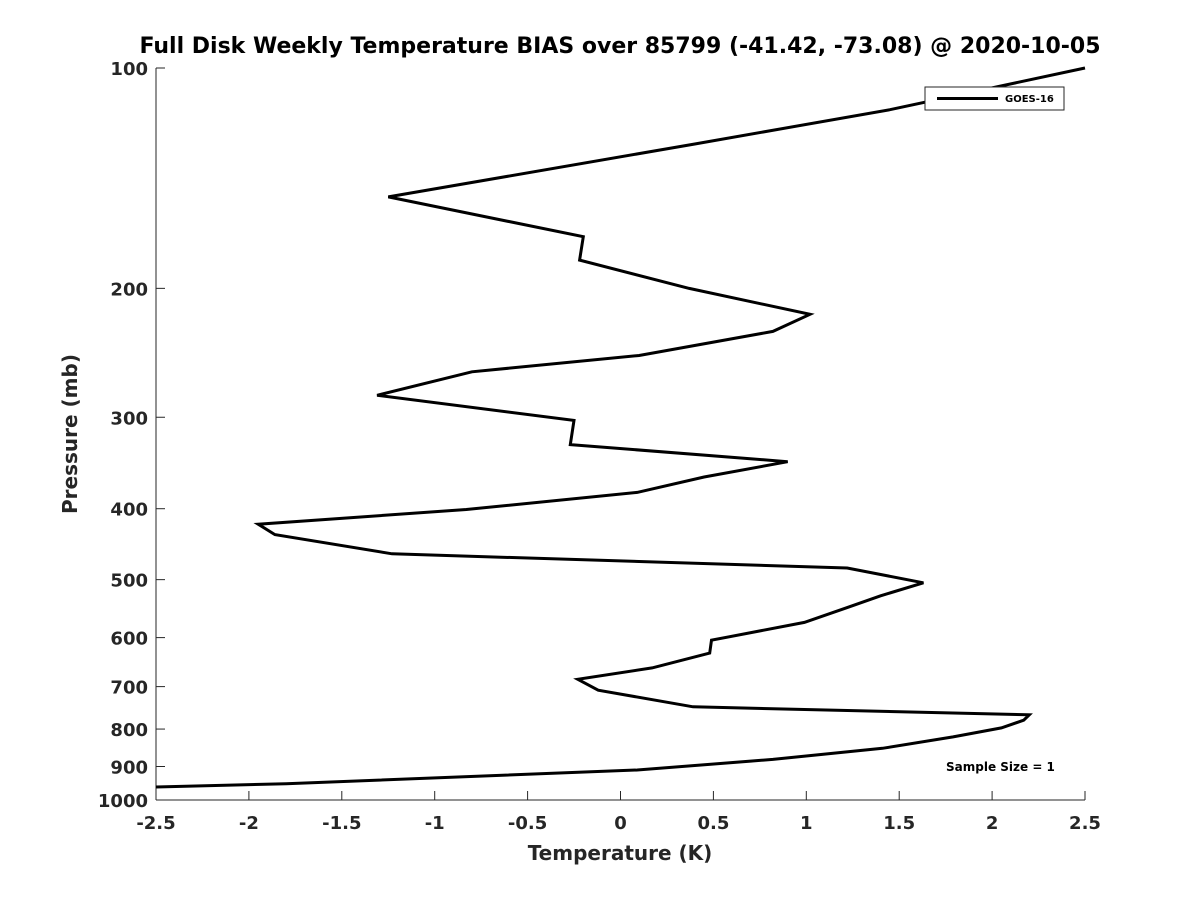 Image resolution: width=1200 pixels, height=900 pixels. Describe the element at coordinates (620, 823) in the screenshot. I see `x-tick-label: 0` at that location.